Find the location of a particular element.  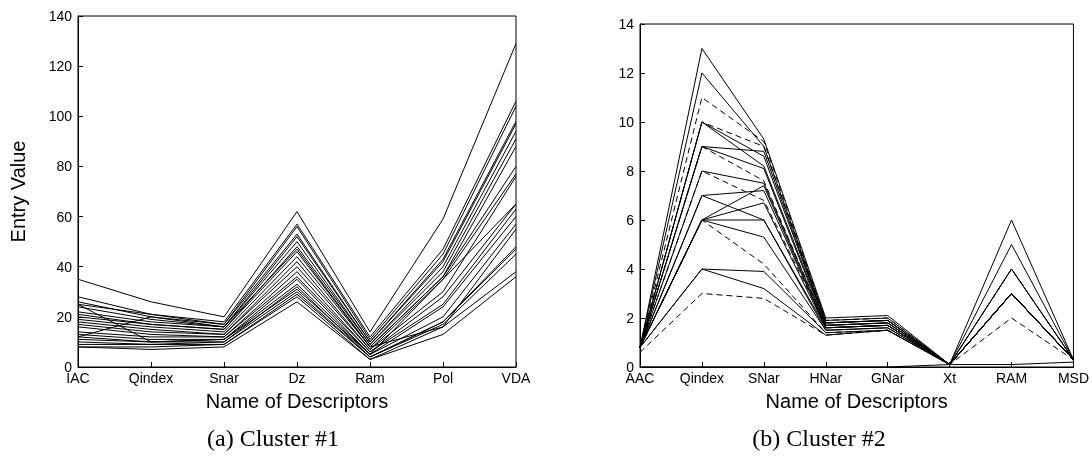

x-tick-label: MSD is located at coordinates (1073, 378).